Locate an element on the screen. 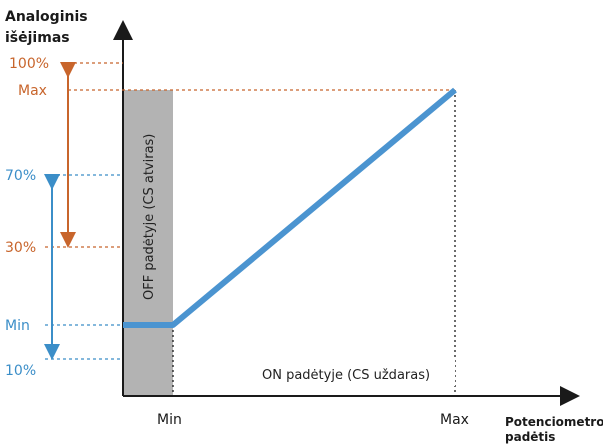 The width and height of the screenshot is (603, 448). x-axis-title-line1: Potenciometro is located at coordinates (554, 422).